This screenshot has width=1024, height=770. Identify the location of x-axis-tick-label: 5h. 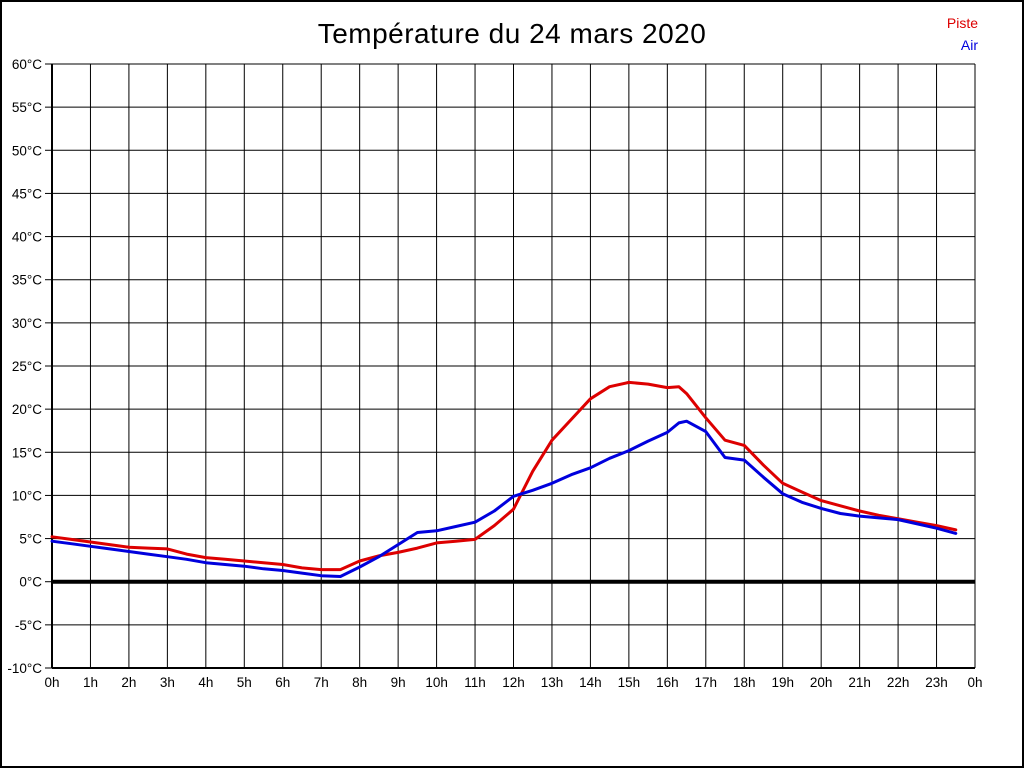
(244, 682).